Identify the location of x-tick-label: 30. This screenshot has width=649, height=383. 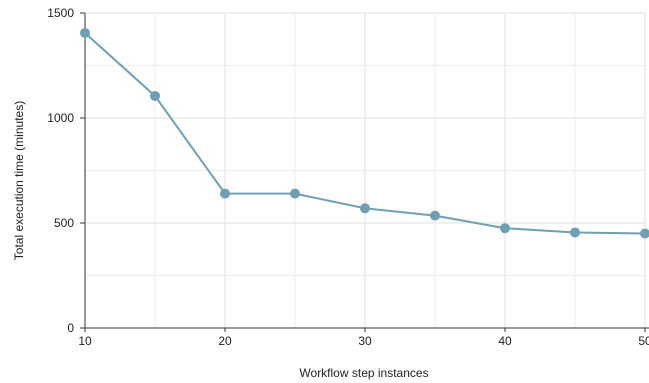
(365, 341).